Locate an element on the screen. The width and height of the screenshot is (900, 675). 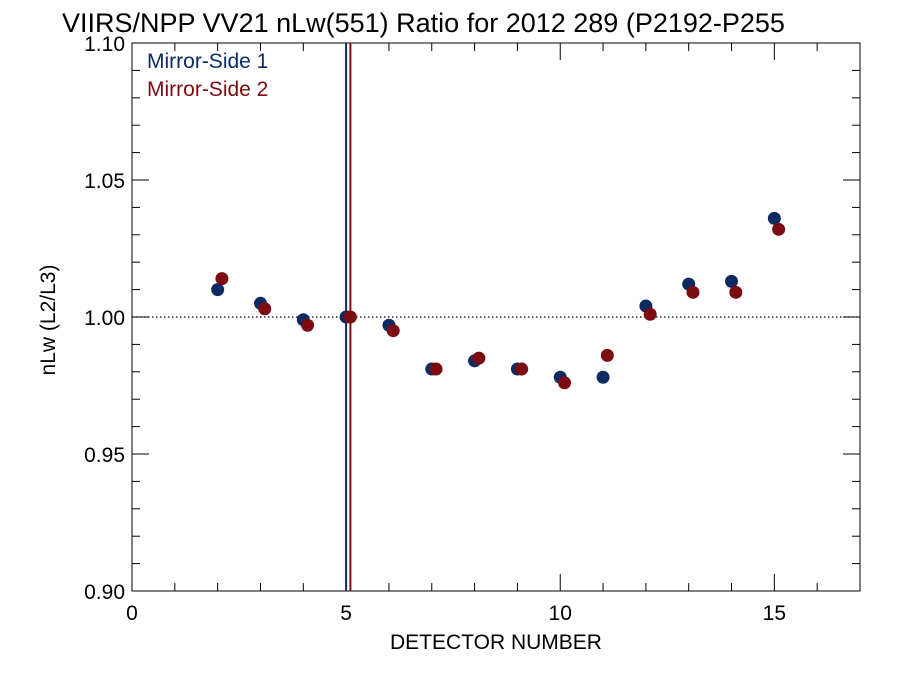
x-tick-label: 5 is located at coordinates (346, 613).